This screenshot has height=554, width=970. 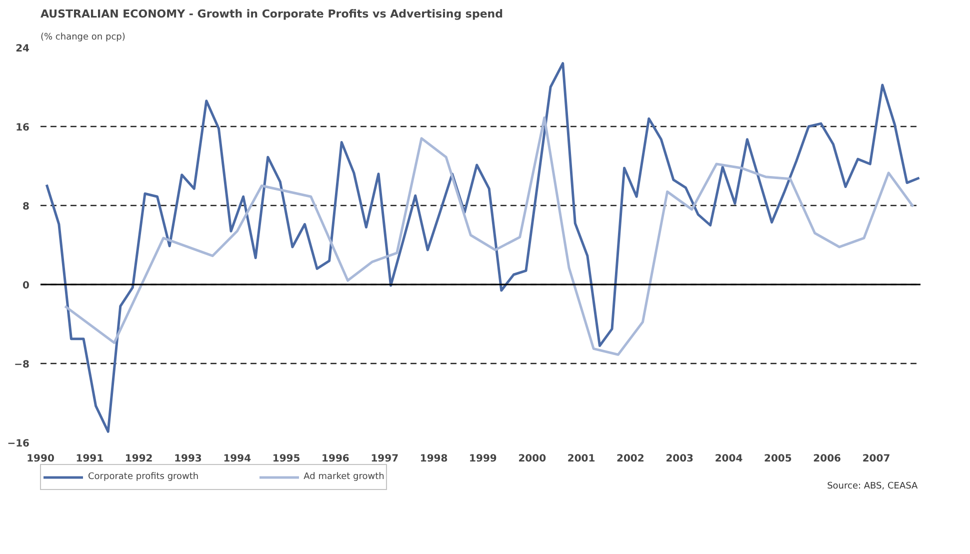 What do you see at coordinates (876, 459) in the screenshot?
I see `x-tick-label: 2007` at bounding box center [876, 459].